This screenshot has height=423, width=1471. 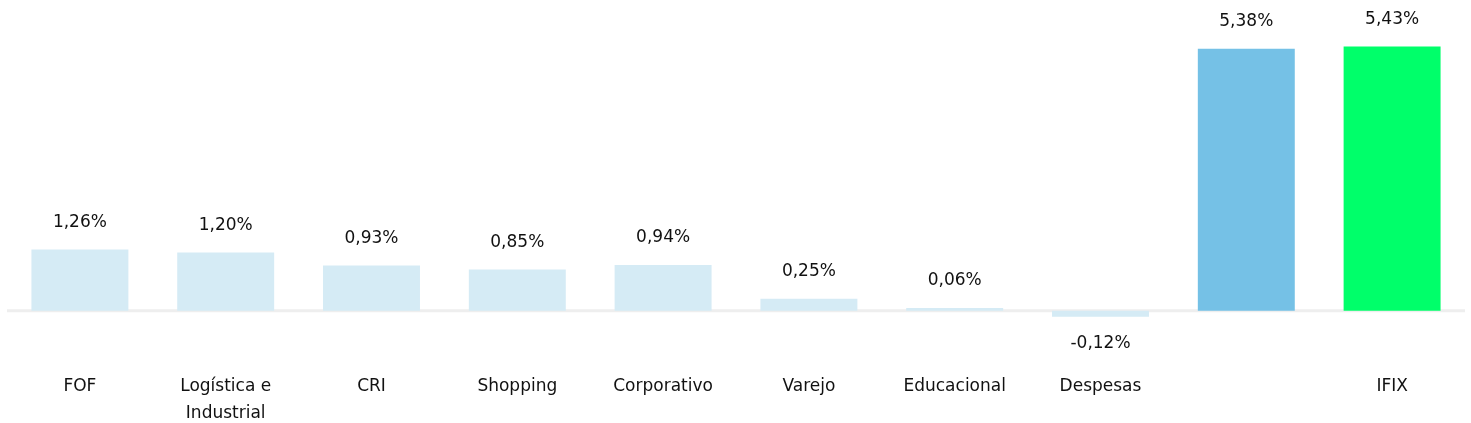 I want to click on x-tick-label: Varejo, so click(x=809, y=385).